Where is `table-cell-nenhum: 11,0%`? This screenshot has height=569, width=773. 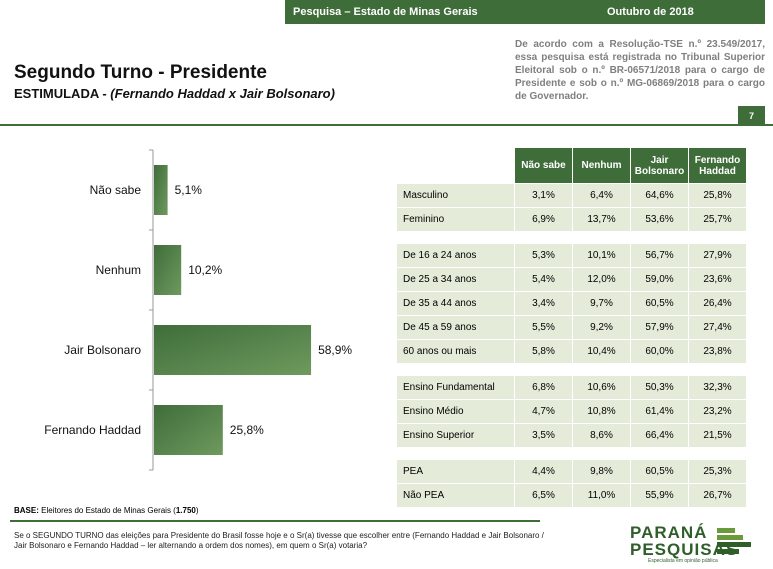
table-cell-nenhum: 11,0% is located at coordinates (601, 495).